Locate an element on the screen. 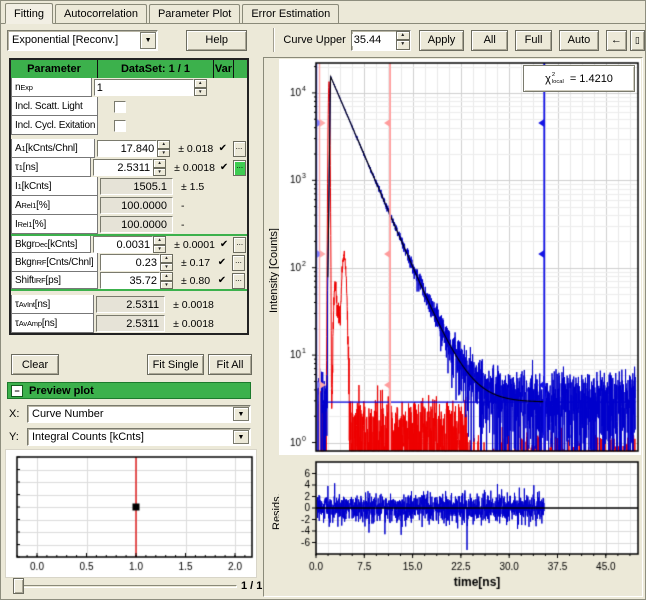  header-dataset: DataSet: 1 / 1 is located at coordinates (156, 69).